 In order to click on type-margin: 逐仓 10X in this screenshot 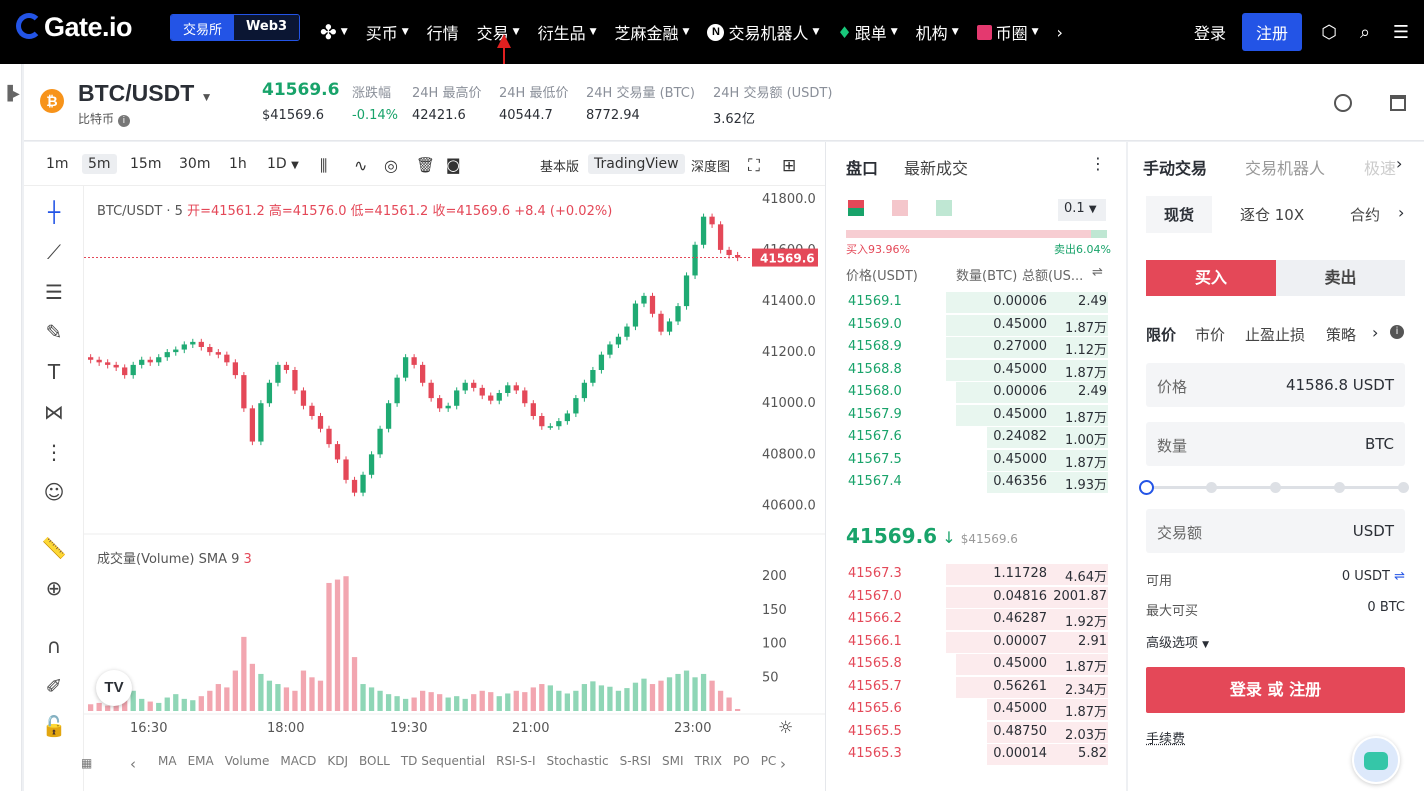, I will do `click(1272, 215)`.